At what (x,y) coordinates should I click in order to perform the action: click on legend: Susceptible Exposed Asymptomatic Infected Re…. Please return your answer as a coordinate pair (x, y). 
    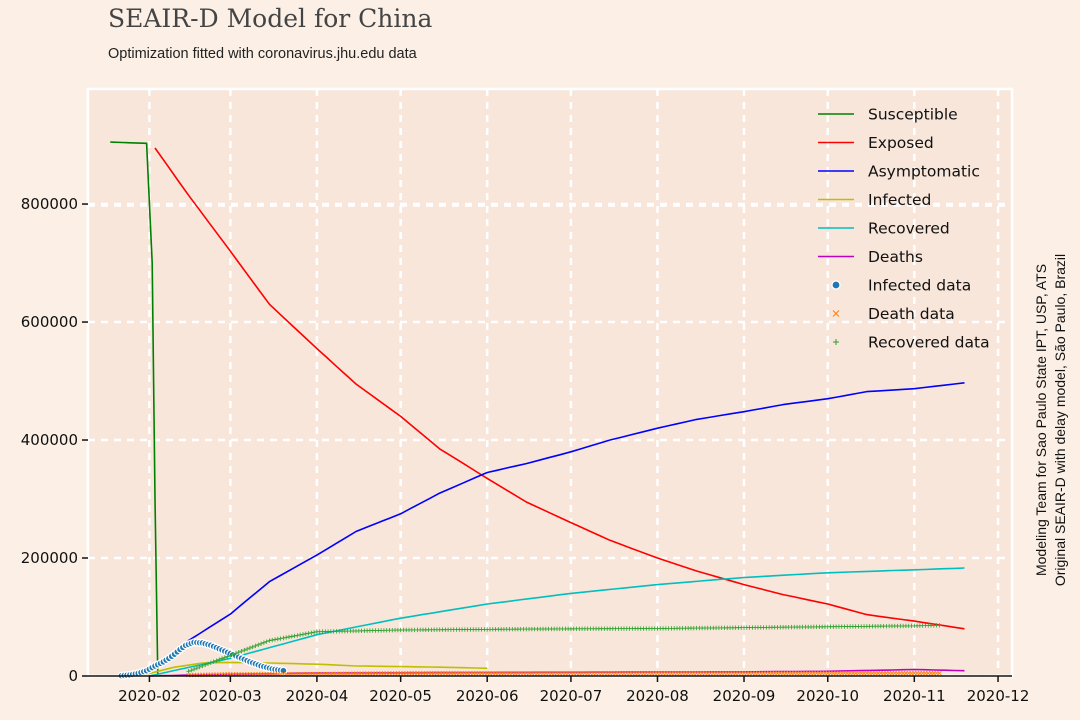
    Looking at the image, I should click on (904, 229).